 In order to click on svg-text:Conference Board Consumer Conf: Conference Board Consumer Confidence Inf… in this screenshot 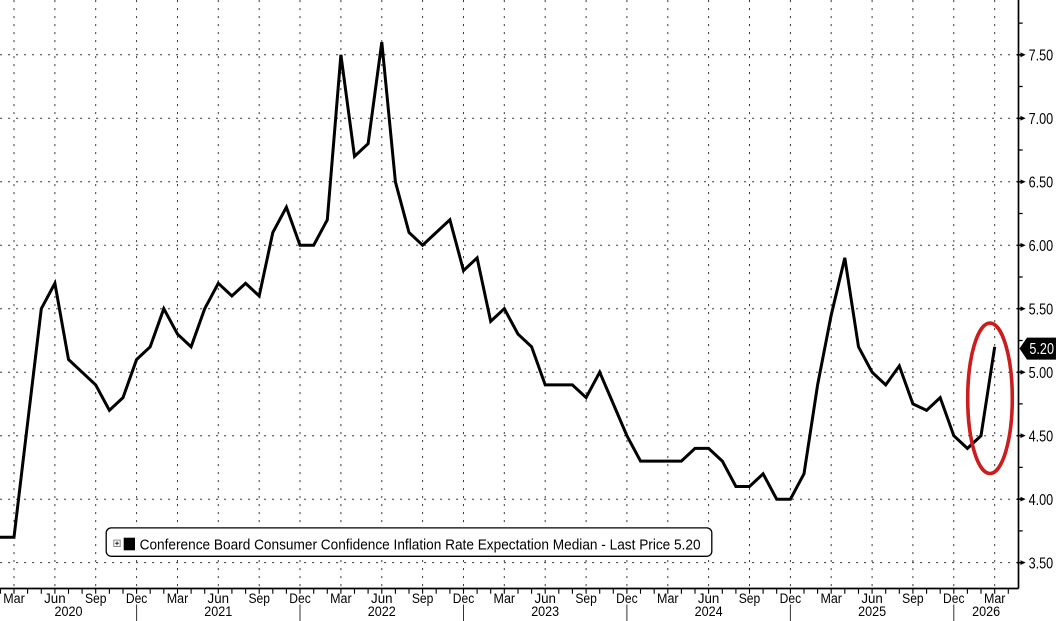, I will do `click(420, 545)`.